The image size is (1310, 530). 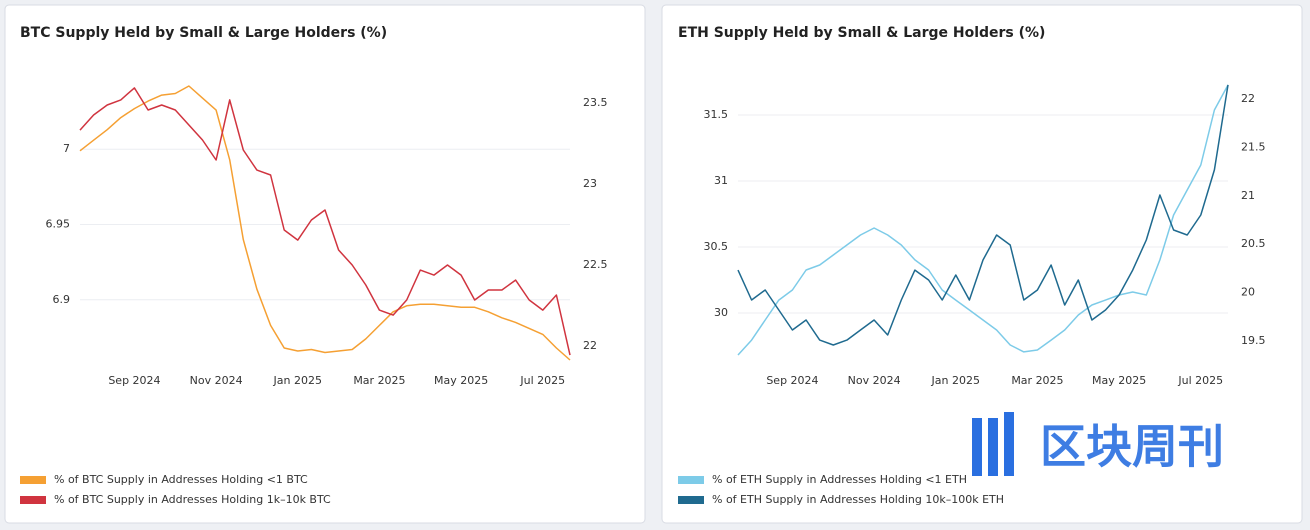 What do you see at coordinates (721, 312) in the screenshot?
I see `y-tick-label: 30` at bounding box center [721, 312].